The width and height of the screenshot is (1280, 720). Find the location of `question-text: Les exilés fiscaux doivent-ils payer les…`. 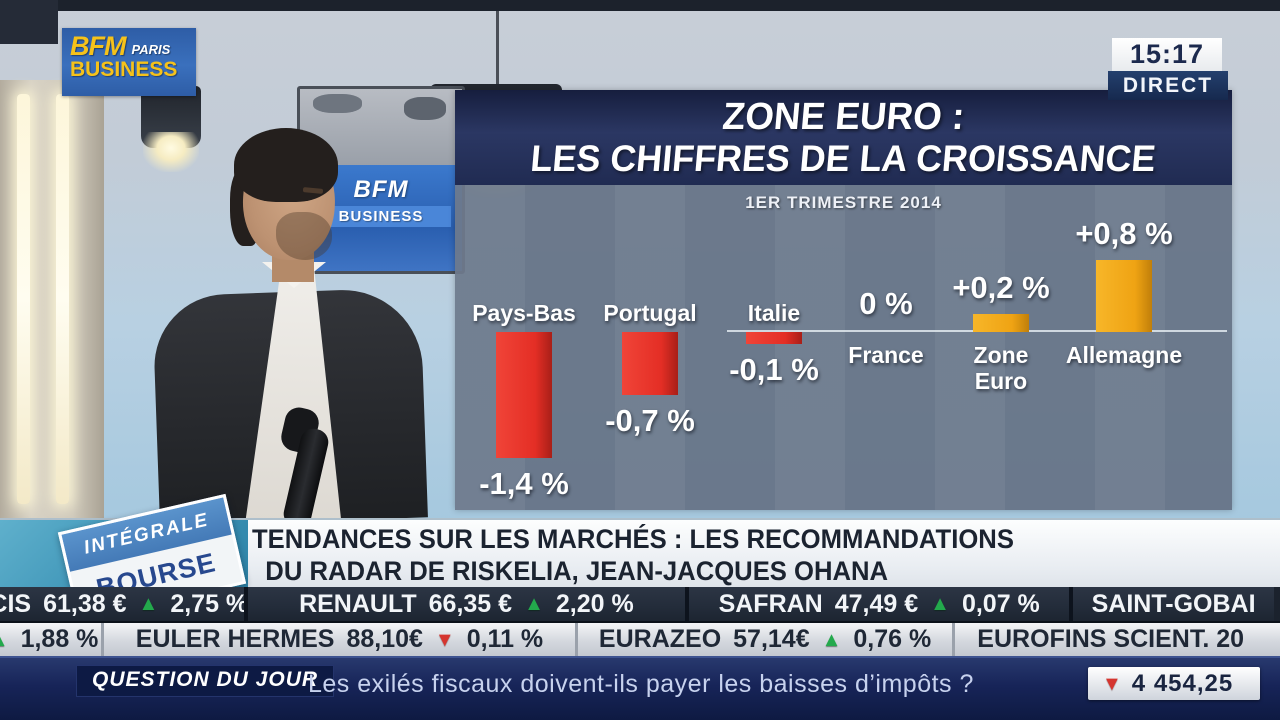

question-text: Les exilés fiscaux doivent-ils payer les… is located at coordinates (641, 684).